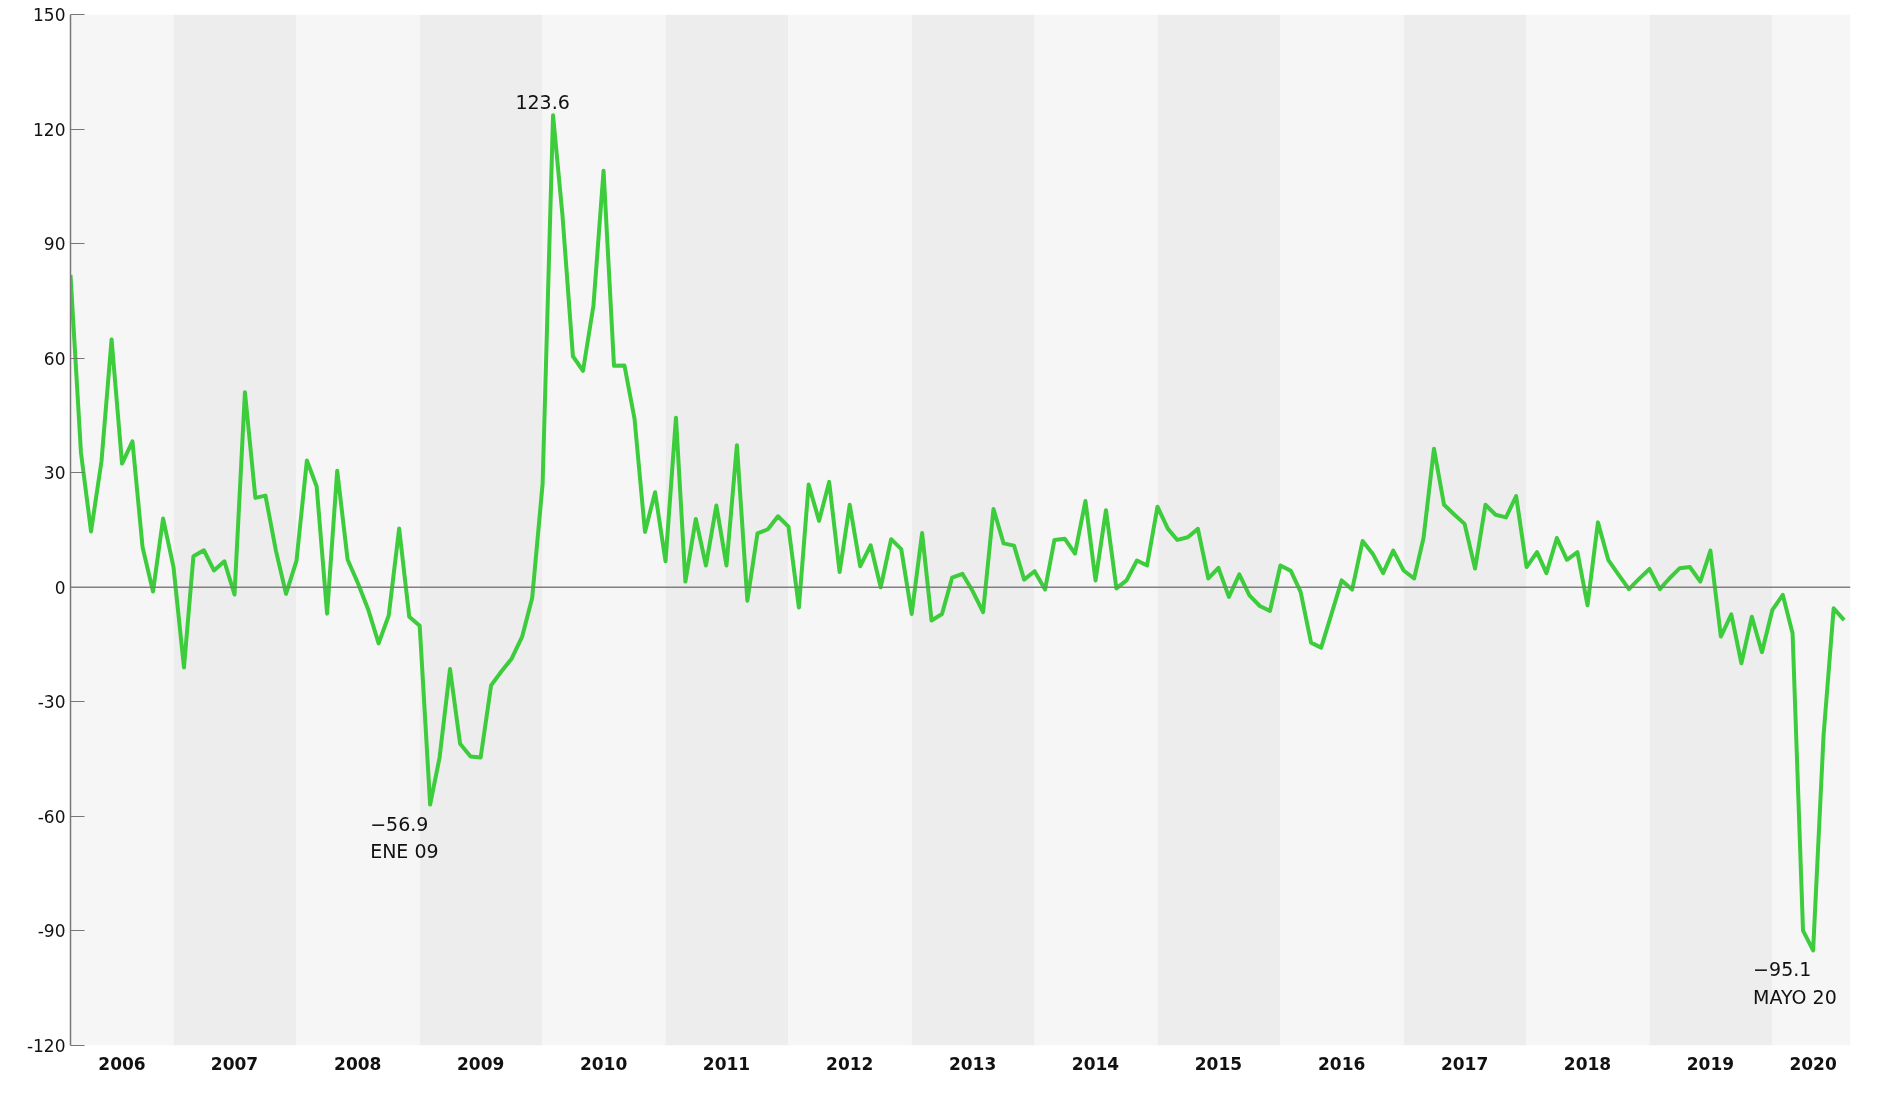 The height and width of the screenshot is (1094, 1894). Describe the element at coordinates (404, 837) in the screenshot. I see `annotation: −56.9 ENE 09` at that location.